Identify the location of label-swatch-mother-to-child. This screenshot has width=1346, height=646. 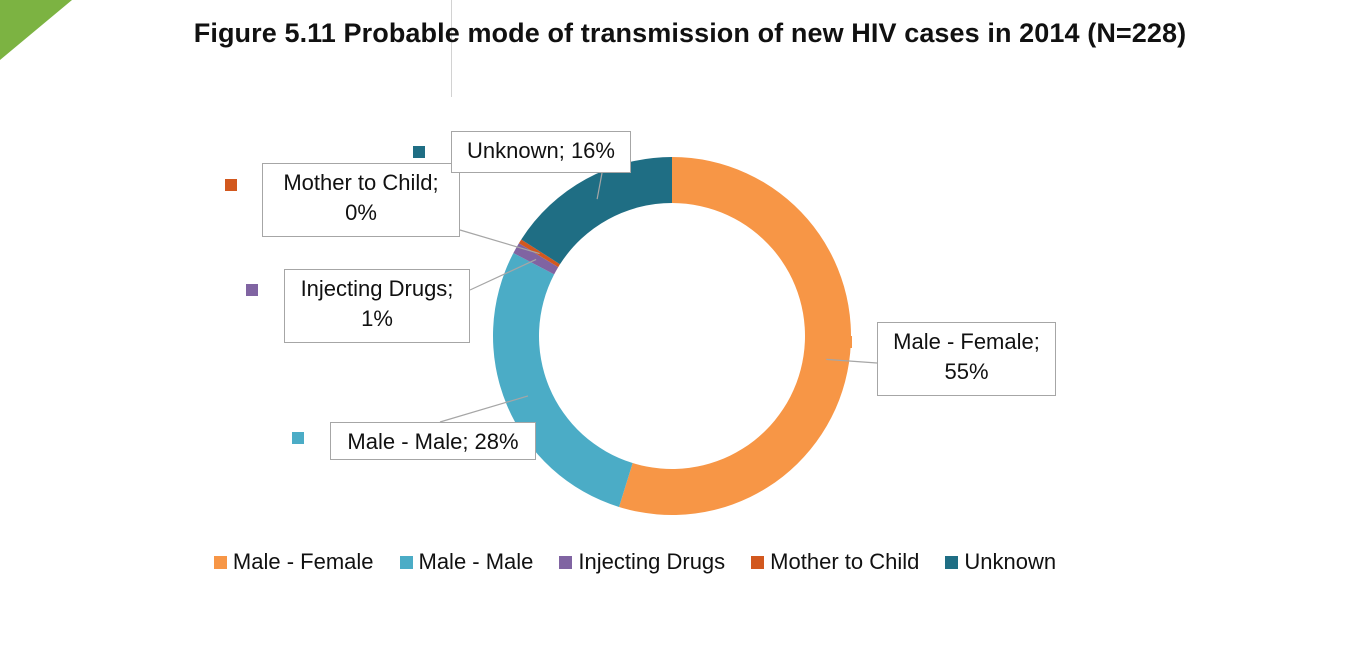
(231, 185).